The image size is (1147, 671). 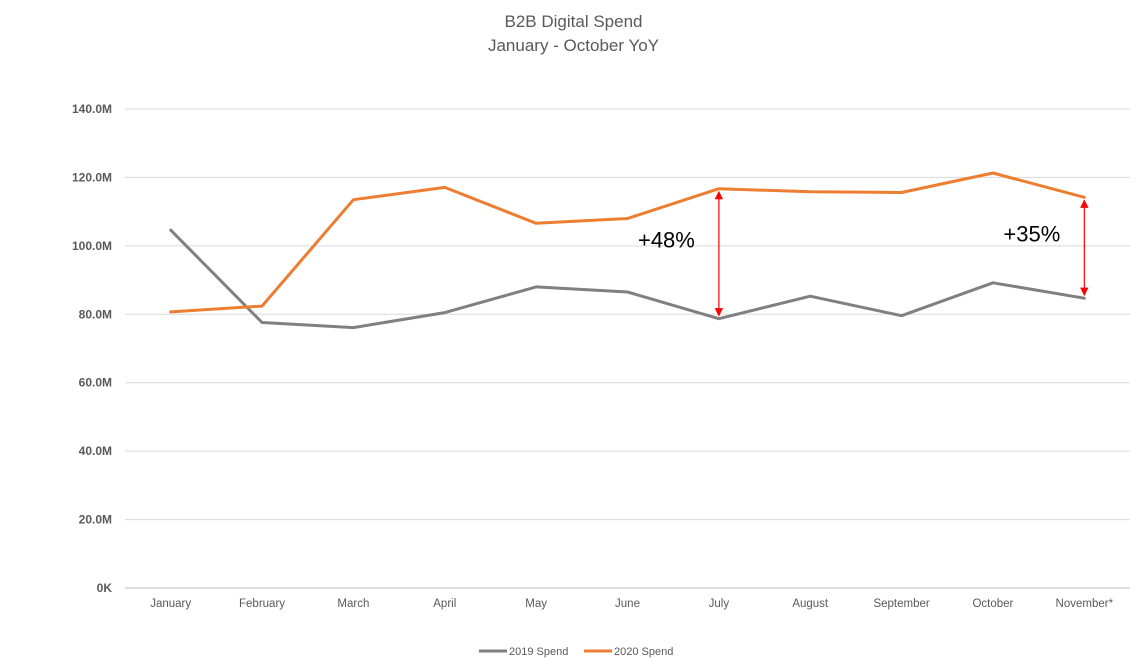 I want to click on y-tick-label: 80.0M, so click(x=95, y=314).